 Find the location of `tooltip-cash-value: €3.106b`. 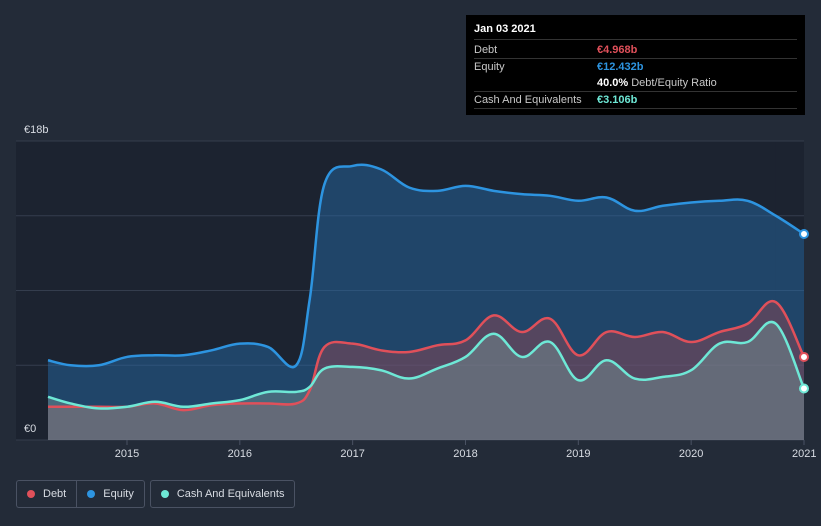

tooltip-cash-value: €3.106b is located at coordinates (617, 100).